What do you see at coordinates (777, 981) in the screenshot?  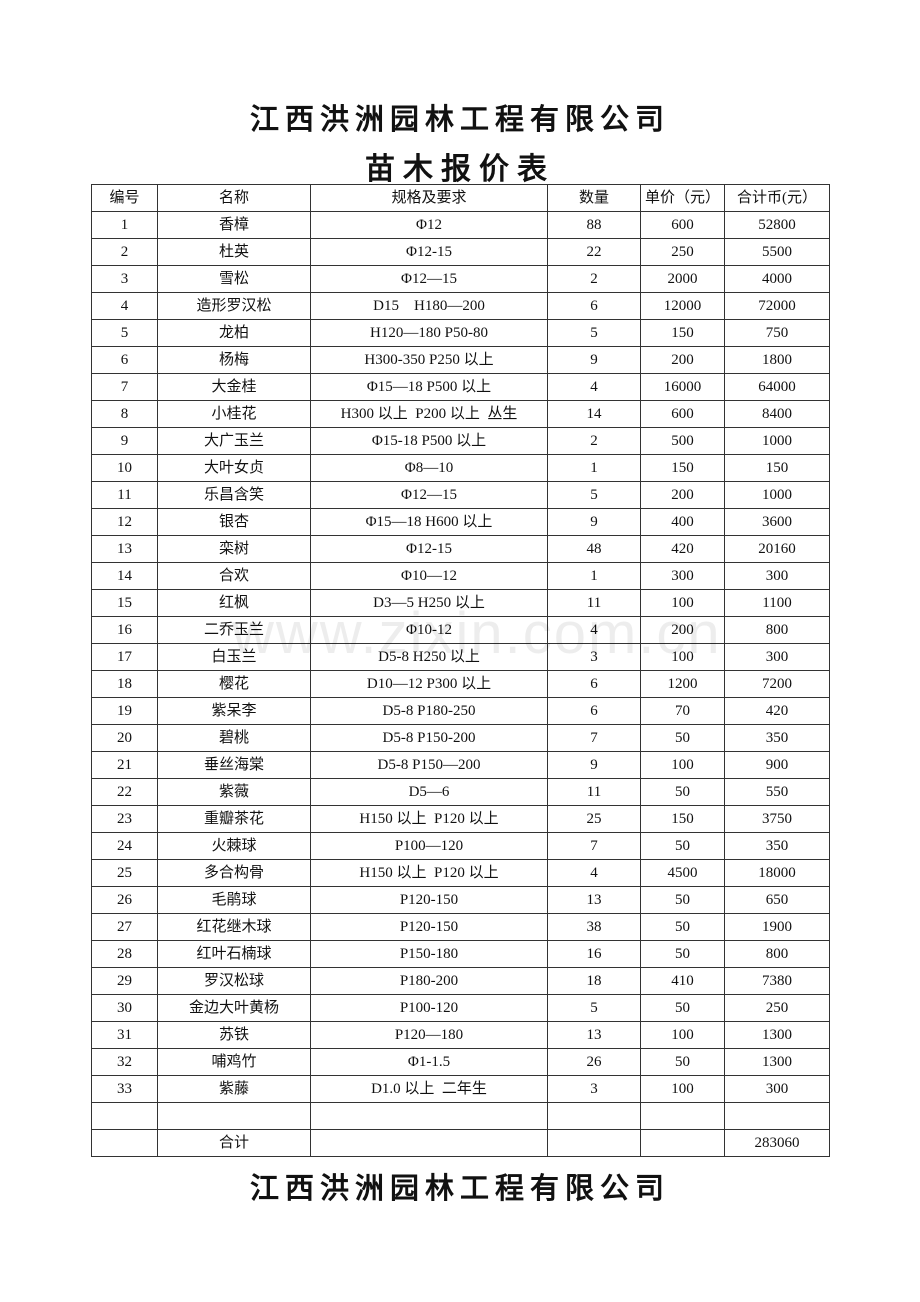 I see `cell-total: 7380` at bounding box center [777, 981].